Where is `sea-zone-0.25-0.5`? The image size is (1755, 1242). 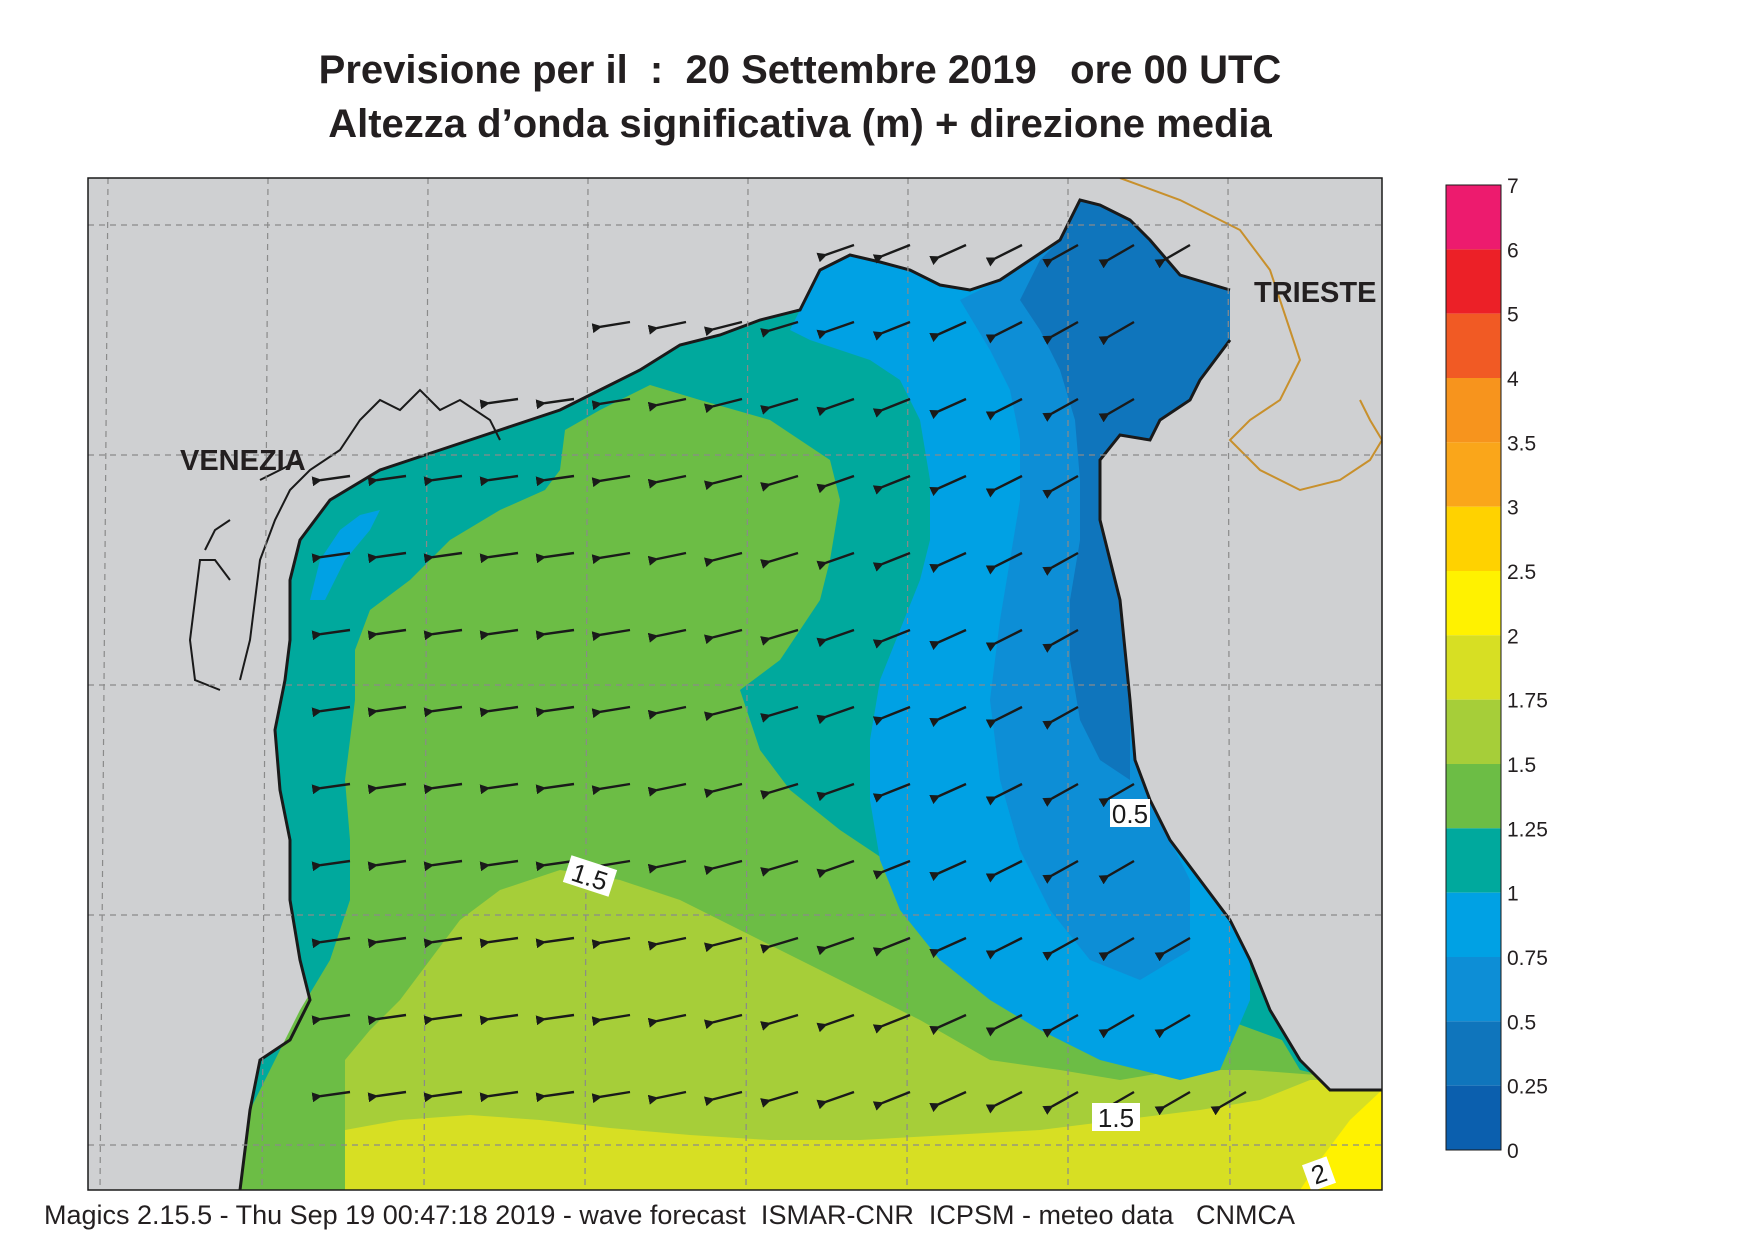
sea-zone-0.25-0.5 is located at coordinates (1125, 490).